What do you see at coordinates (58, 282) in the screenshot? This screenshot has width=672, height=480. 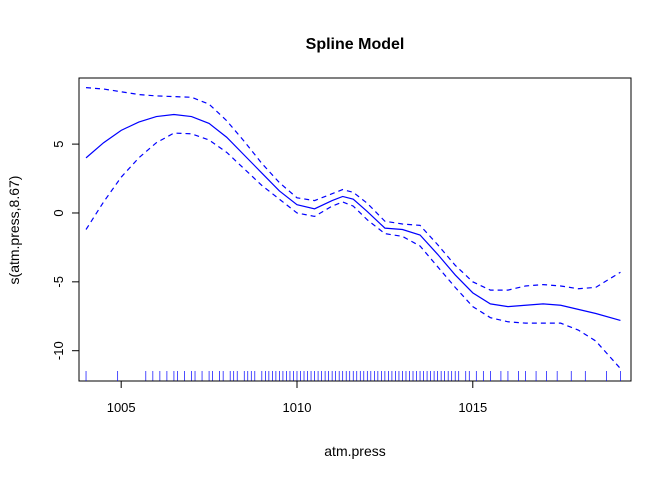 I see `y-tick-label-1: -5` at bounding box center [58, 282].